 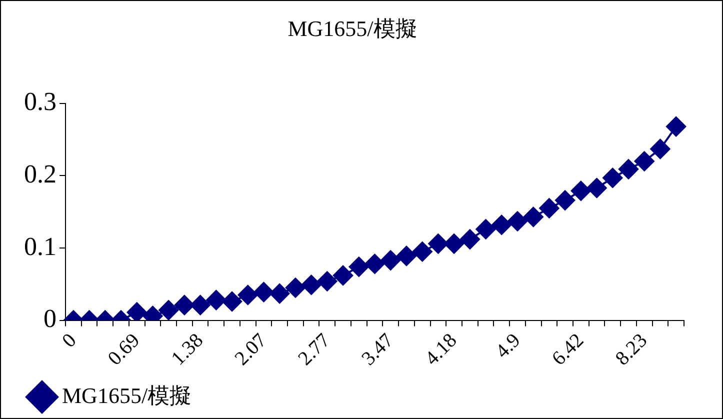 I want to click on x-tick-label: 0.69, so click(x=124, y=349).